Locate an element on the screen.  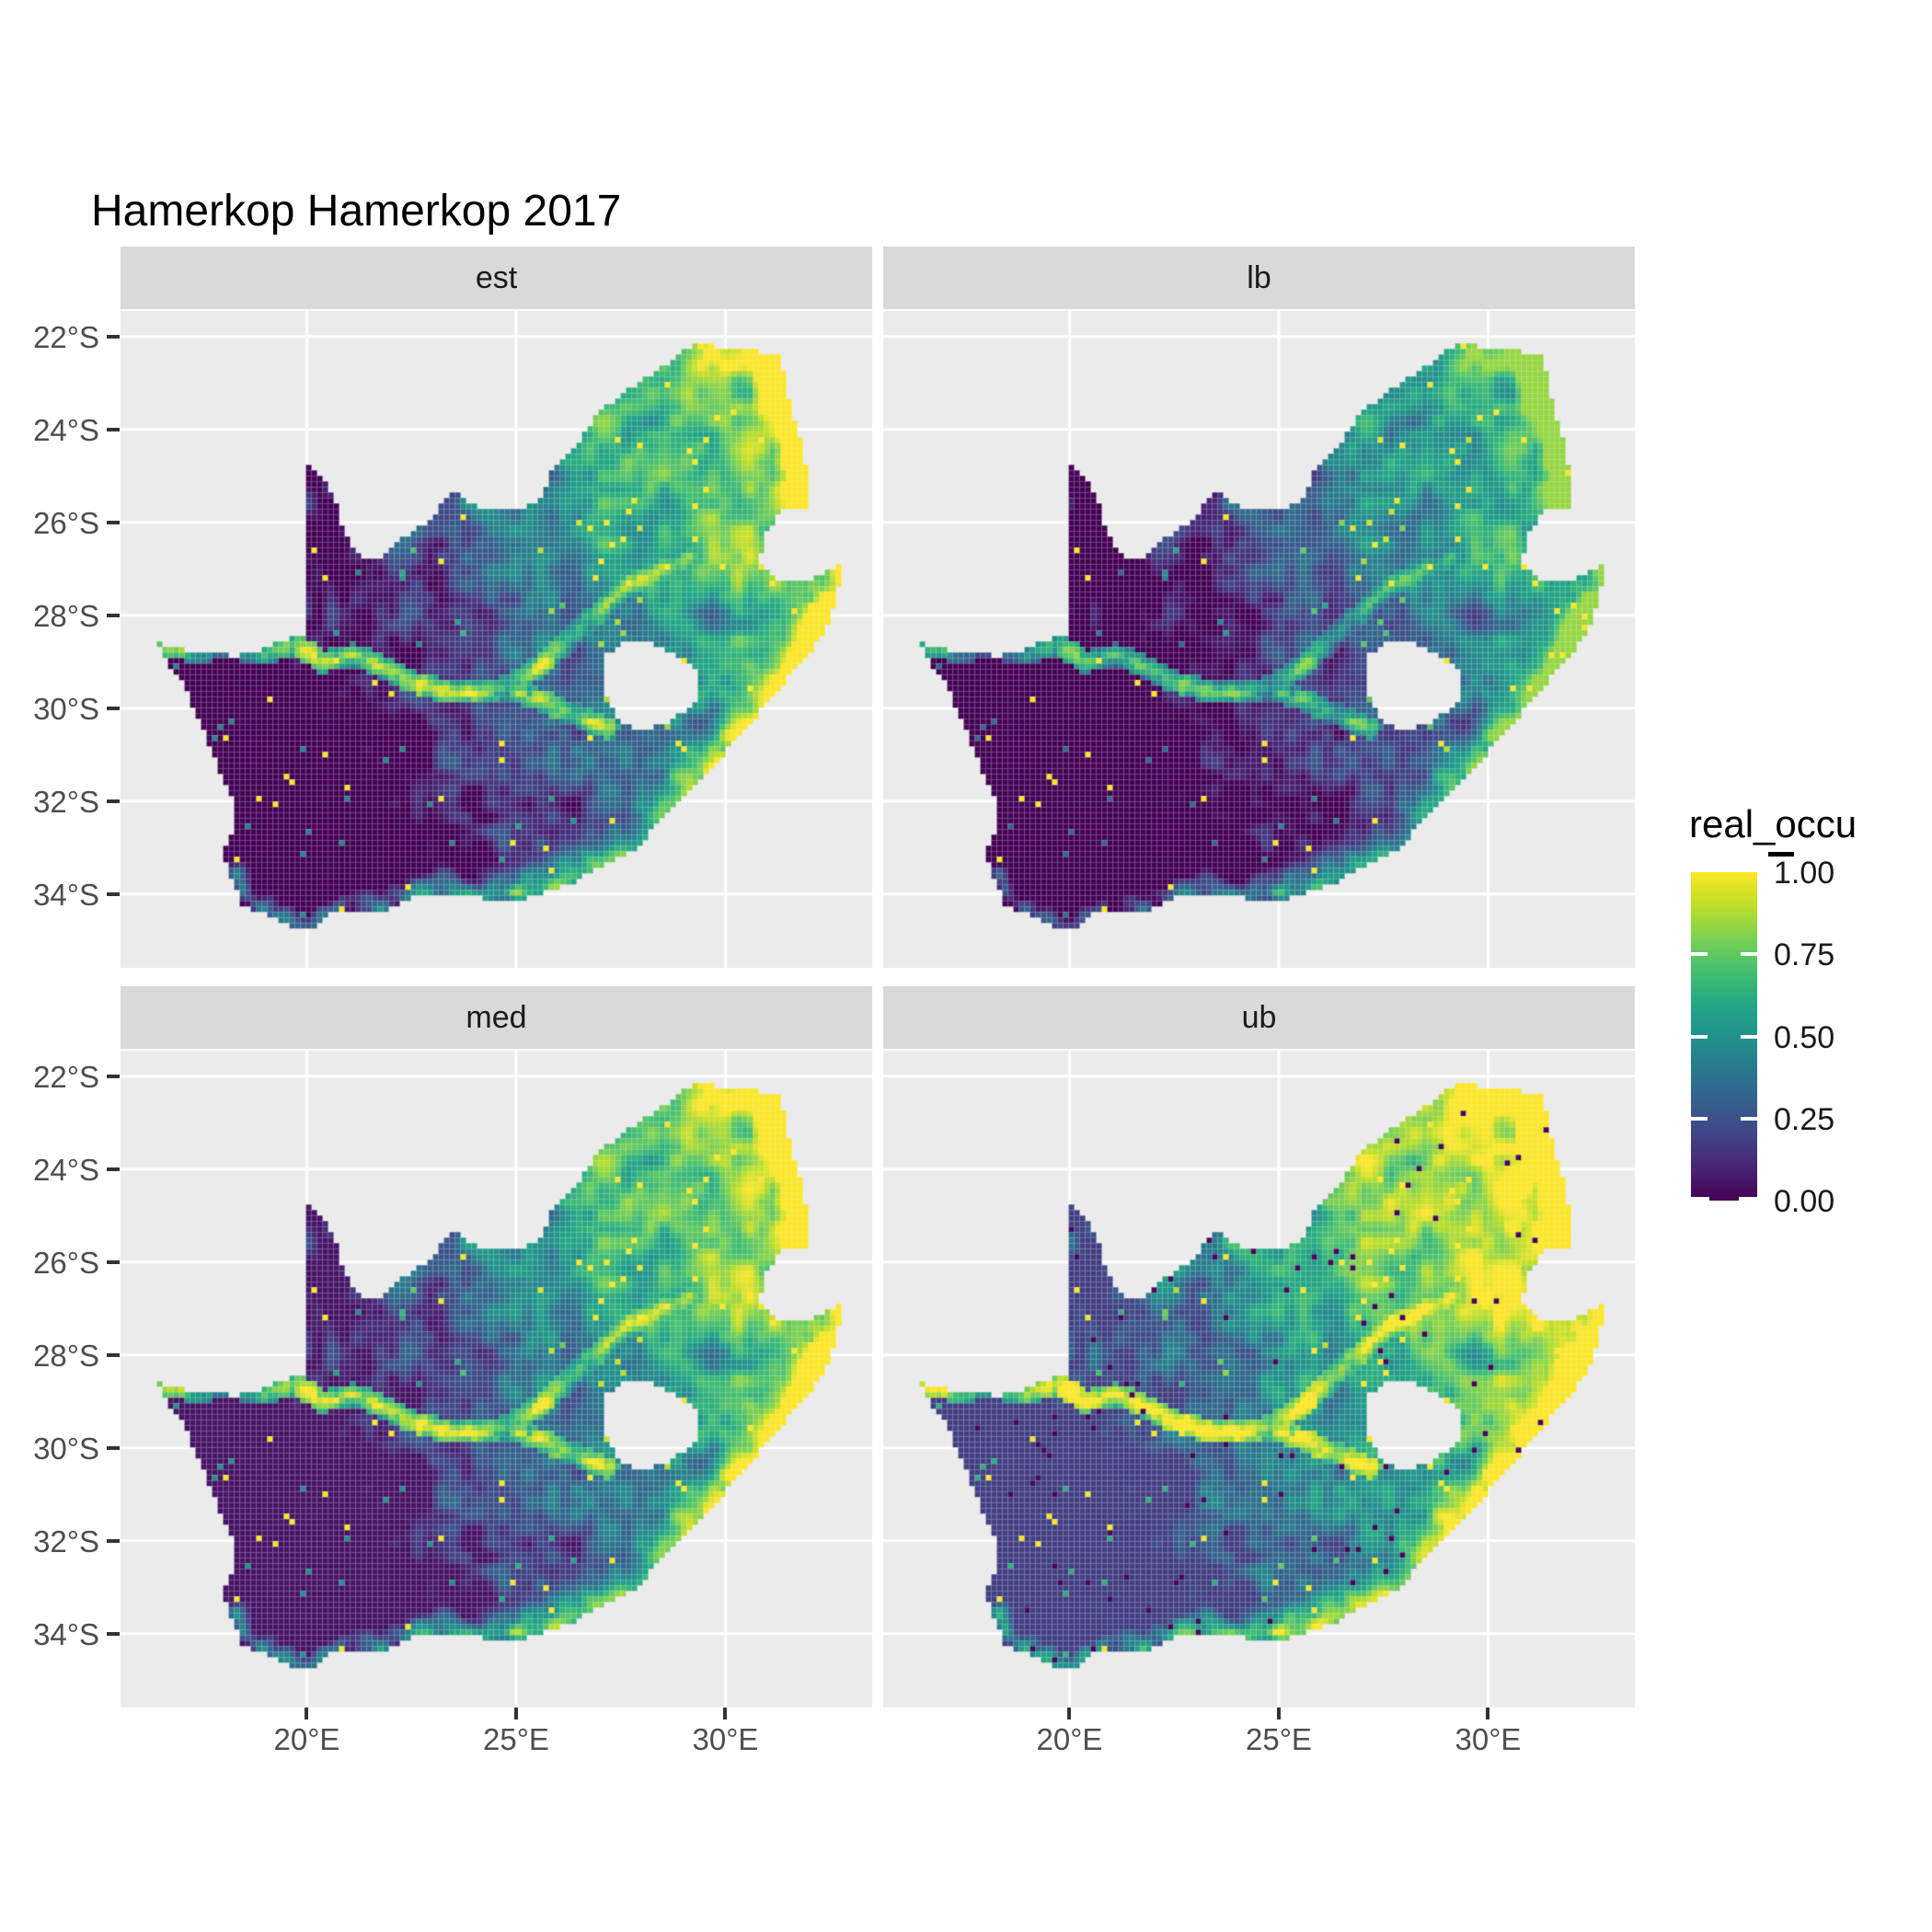
map-canvas-ub is located at coordinates (1259, 1379).